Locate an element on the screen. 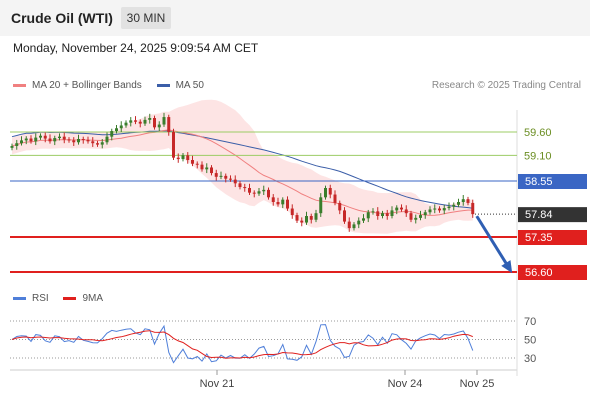 This screenshot has width=590, height=400. legend-9ma: 9MA is located at coordinates (83, 298).